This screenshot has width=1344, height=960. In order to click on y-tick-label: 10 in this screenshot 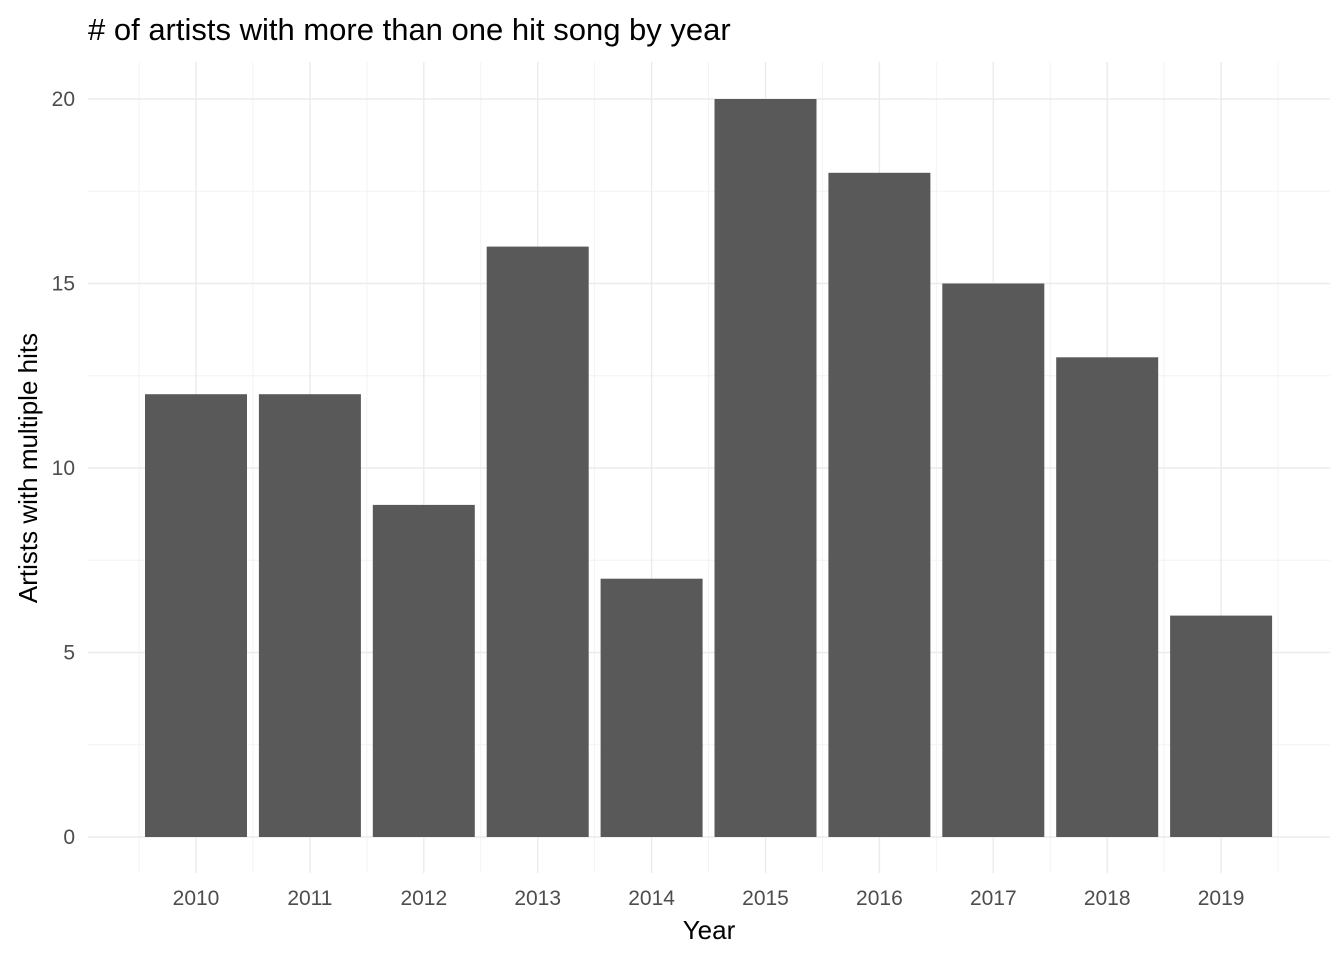, I will do `click(63, 468)`.